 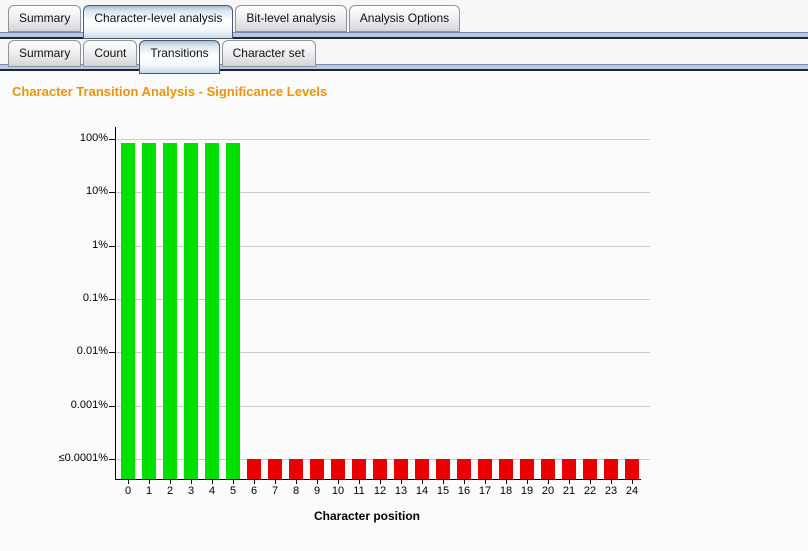 What do you see at coordinates (96, 191) in the screenshot?
I see `y-tick-label: 10%` at bounding box center [96, 191].